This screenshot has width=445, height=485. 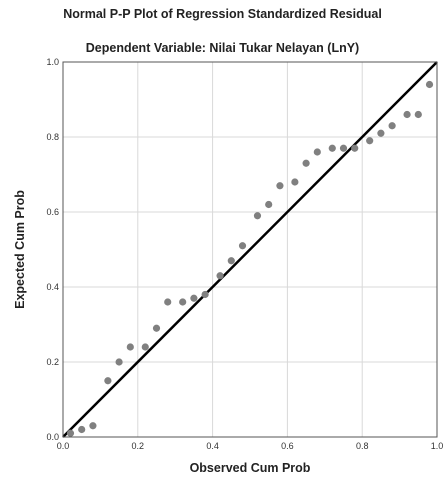 I want to click on y-tick-label: 0.6, so click(x=52, y=212).